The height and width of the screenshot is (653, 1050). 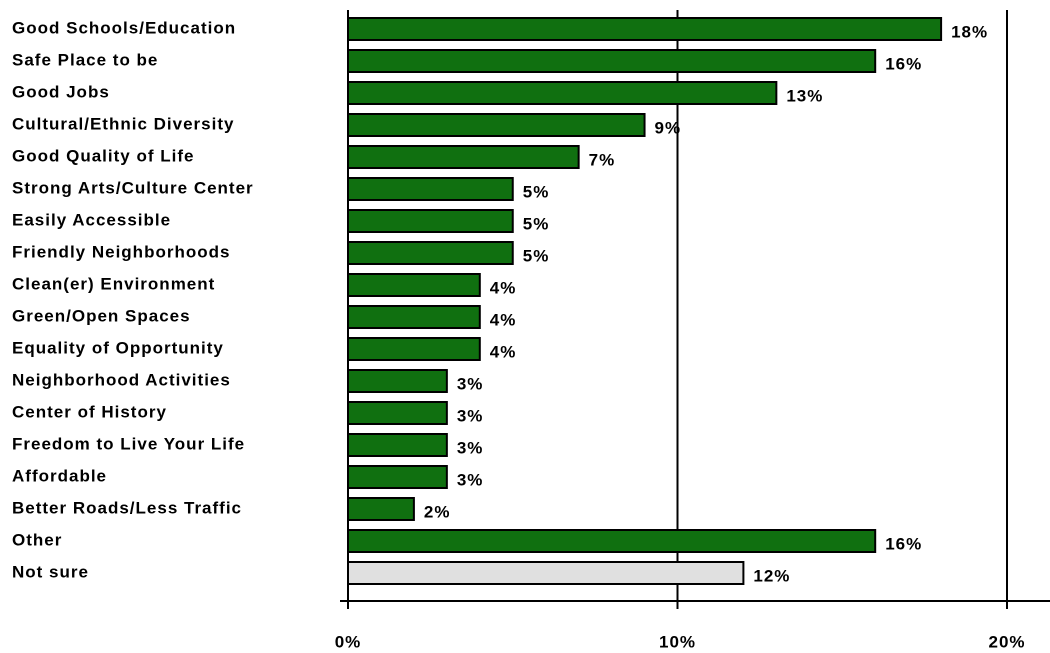 I want to click on y-tick-label: Better Roads/Less Traffic, so click(x=127, y=507).